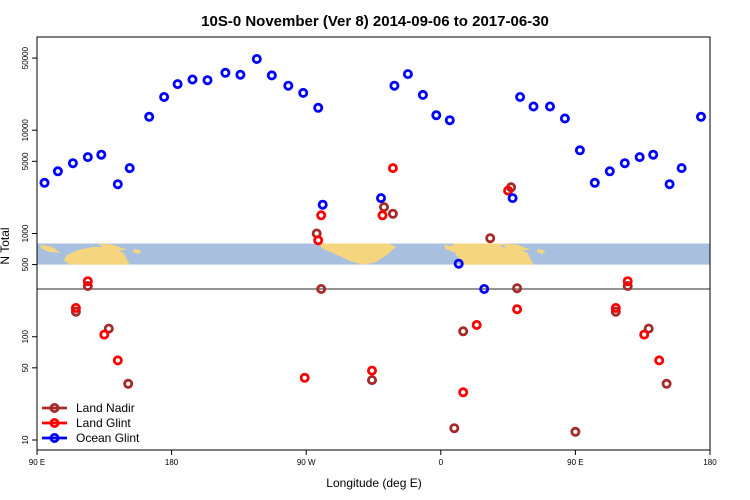 The height and width of the screenshot is (500, 750). I want to click on y-tick-label: 1000, so click(25, 233).